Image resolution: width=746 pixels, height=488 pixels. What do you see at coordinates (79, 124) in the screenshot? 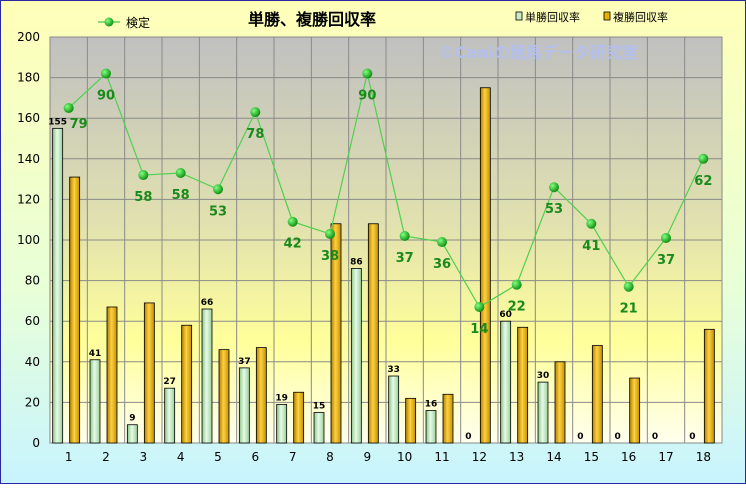
I see `line-point-label: 79` at bounding box center [79, 124].